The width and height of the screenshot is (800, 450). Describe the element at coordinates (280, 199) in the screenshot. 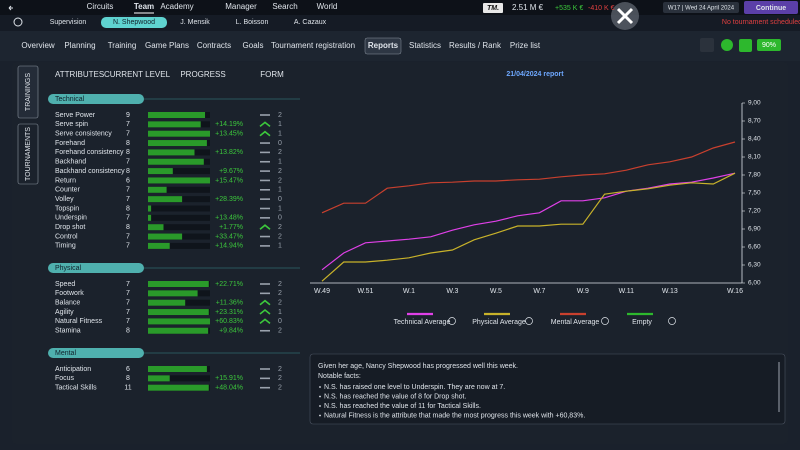

I see `form: 0` at that location.